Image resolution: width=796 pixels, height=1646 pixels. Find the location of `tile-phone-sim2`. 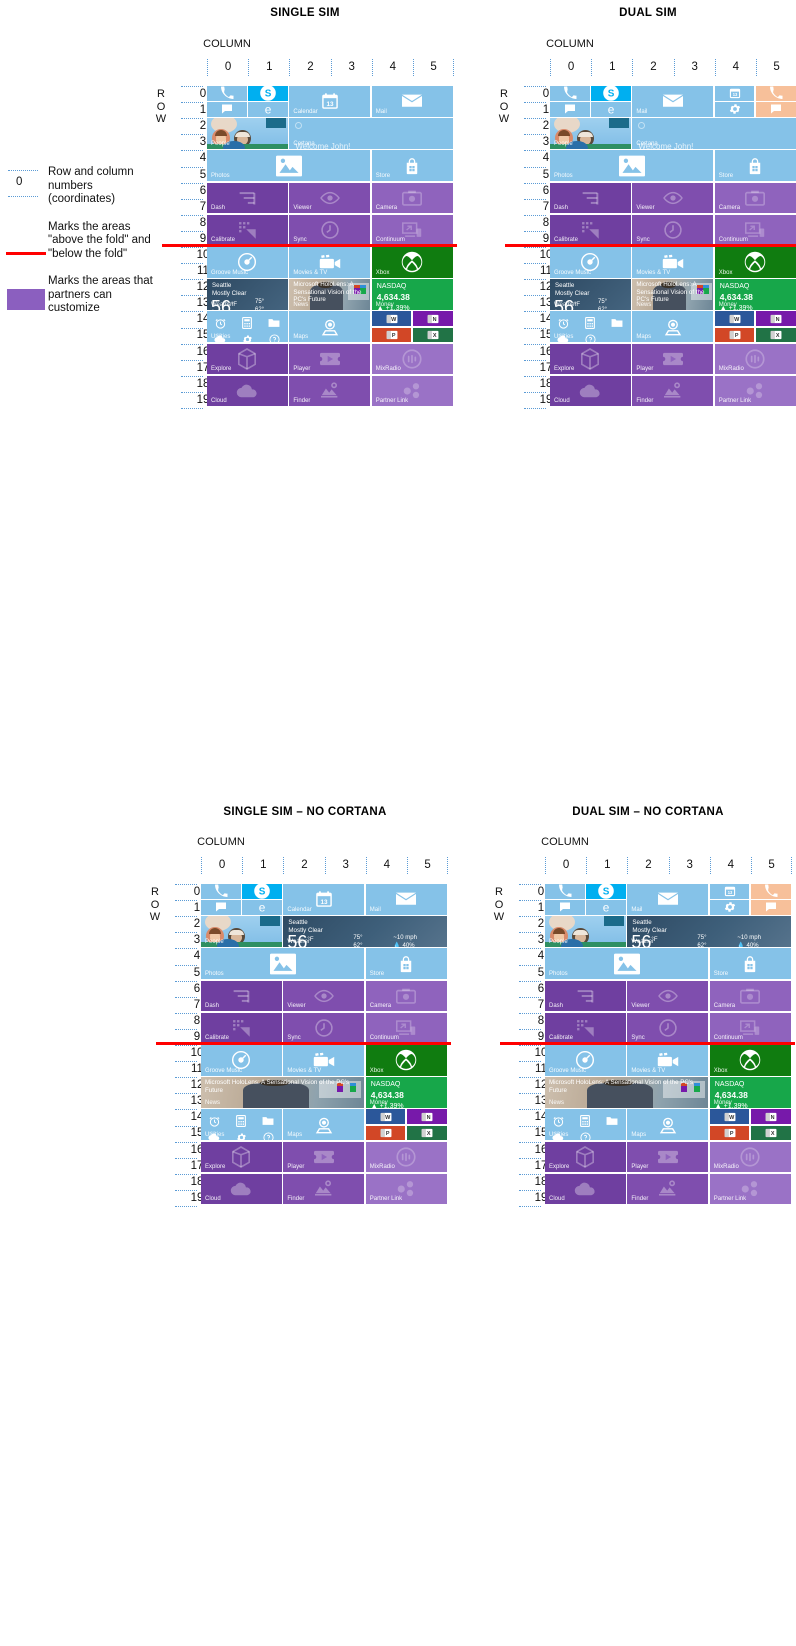

tile-phone-sim2 is located at coordinates (776, 93).